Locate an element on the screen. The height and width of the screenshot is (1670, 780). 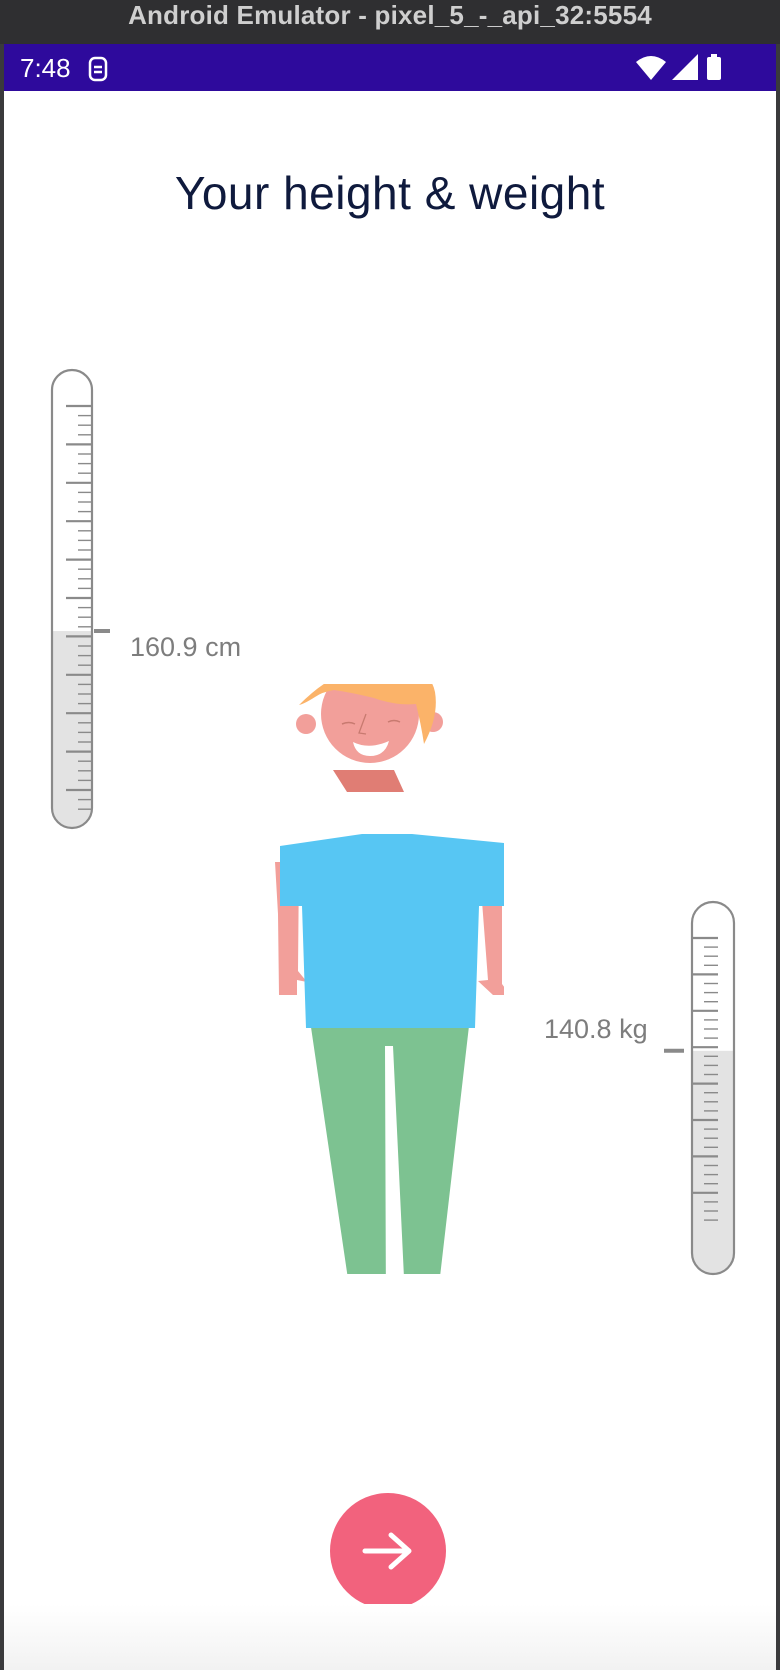
battery-icon is located at coordinates (714, 69).